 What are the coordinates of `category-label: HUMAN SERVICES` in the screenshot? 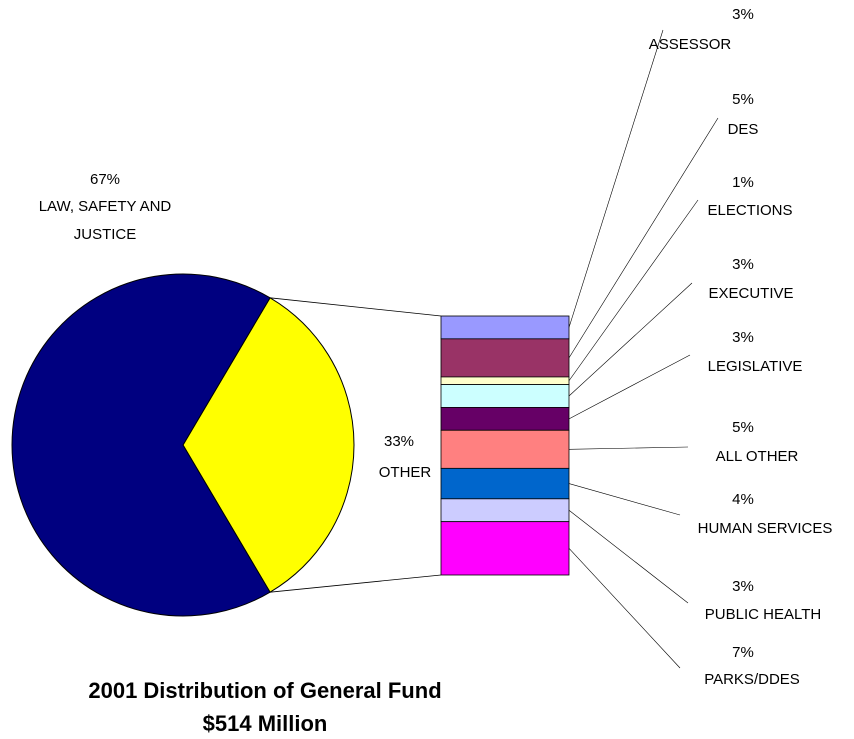 It's located at (765, 528).